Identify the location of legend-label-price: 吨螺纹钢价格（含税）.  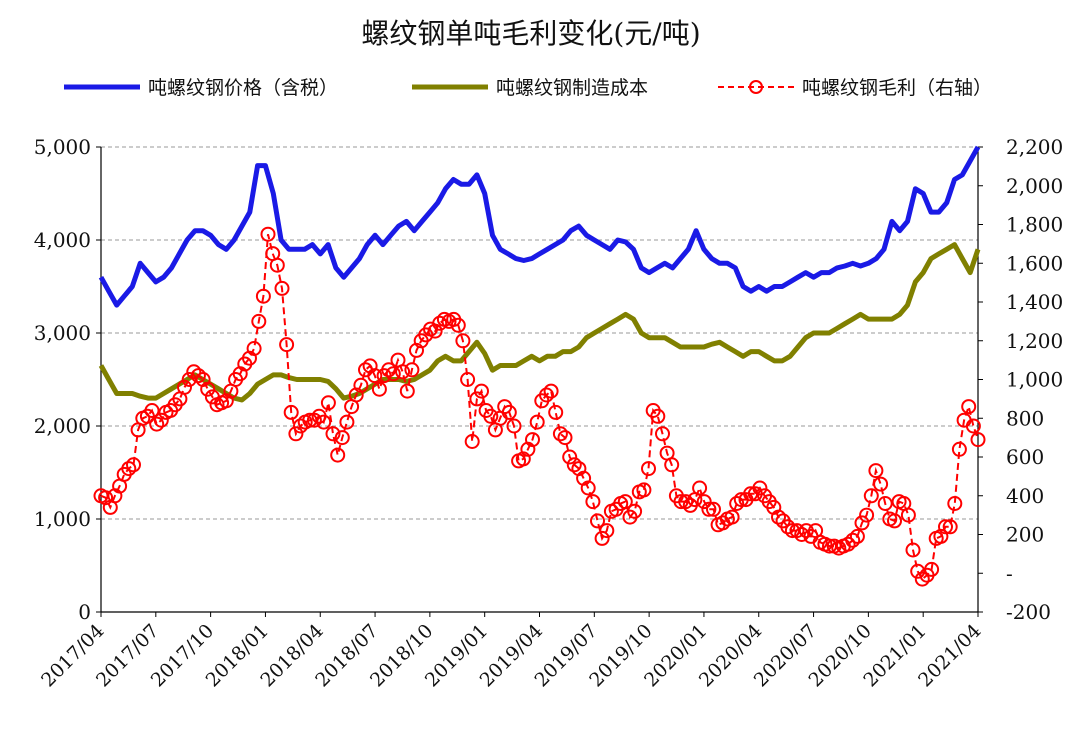
(243, 88).